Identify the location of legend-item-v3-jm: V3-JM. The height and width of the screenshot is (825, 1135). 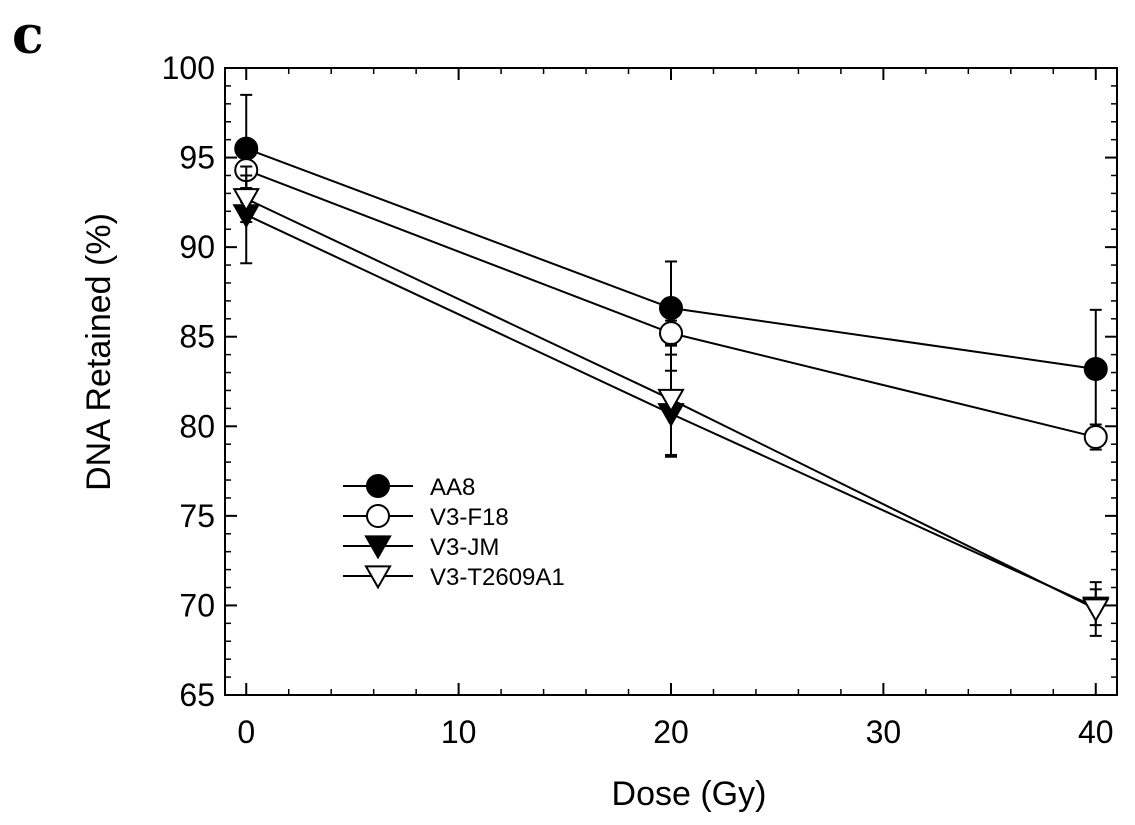
(421, 547).